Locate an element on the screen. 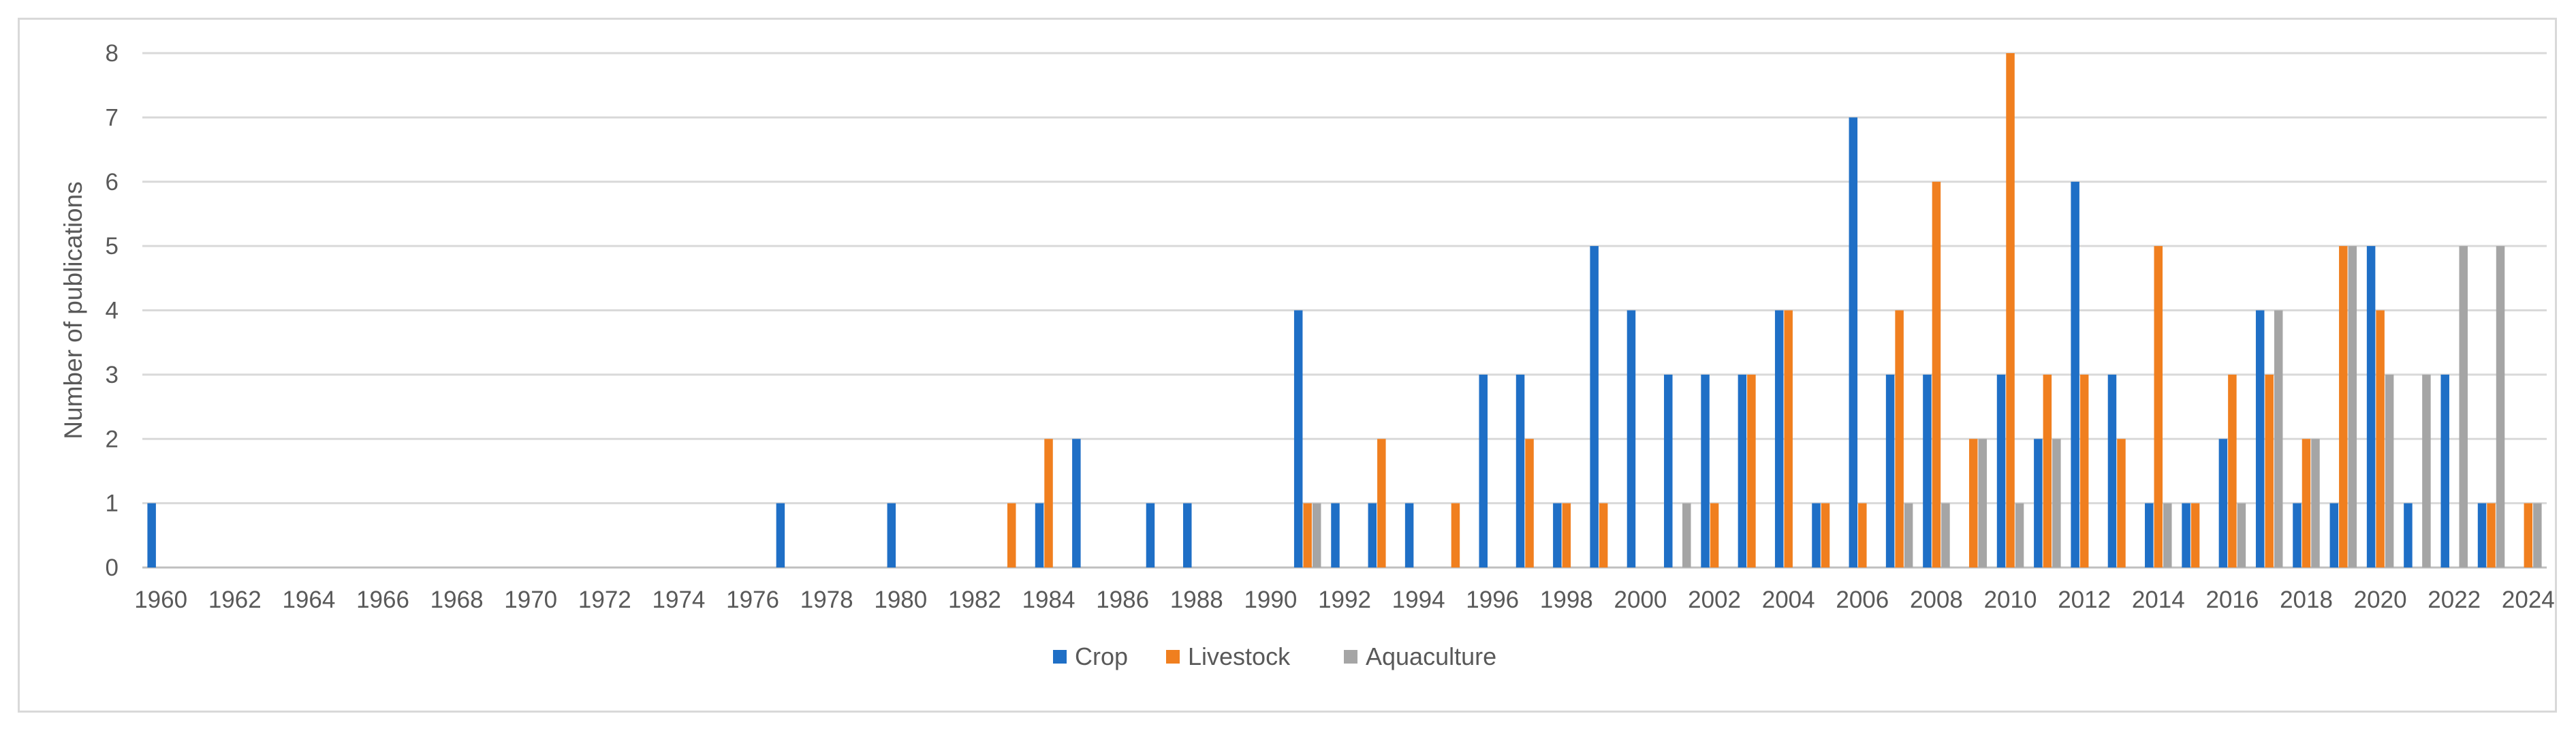 Image resolution: width=2576 pixels, height=731 pixels. x-tick-label: 2000 is located at coordinates (1640, 600).